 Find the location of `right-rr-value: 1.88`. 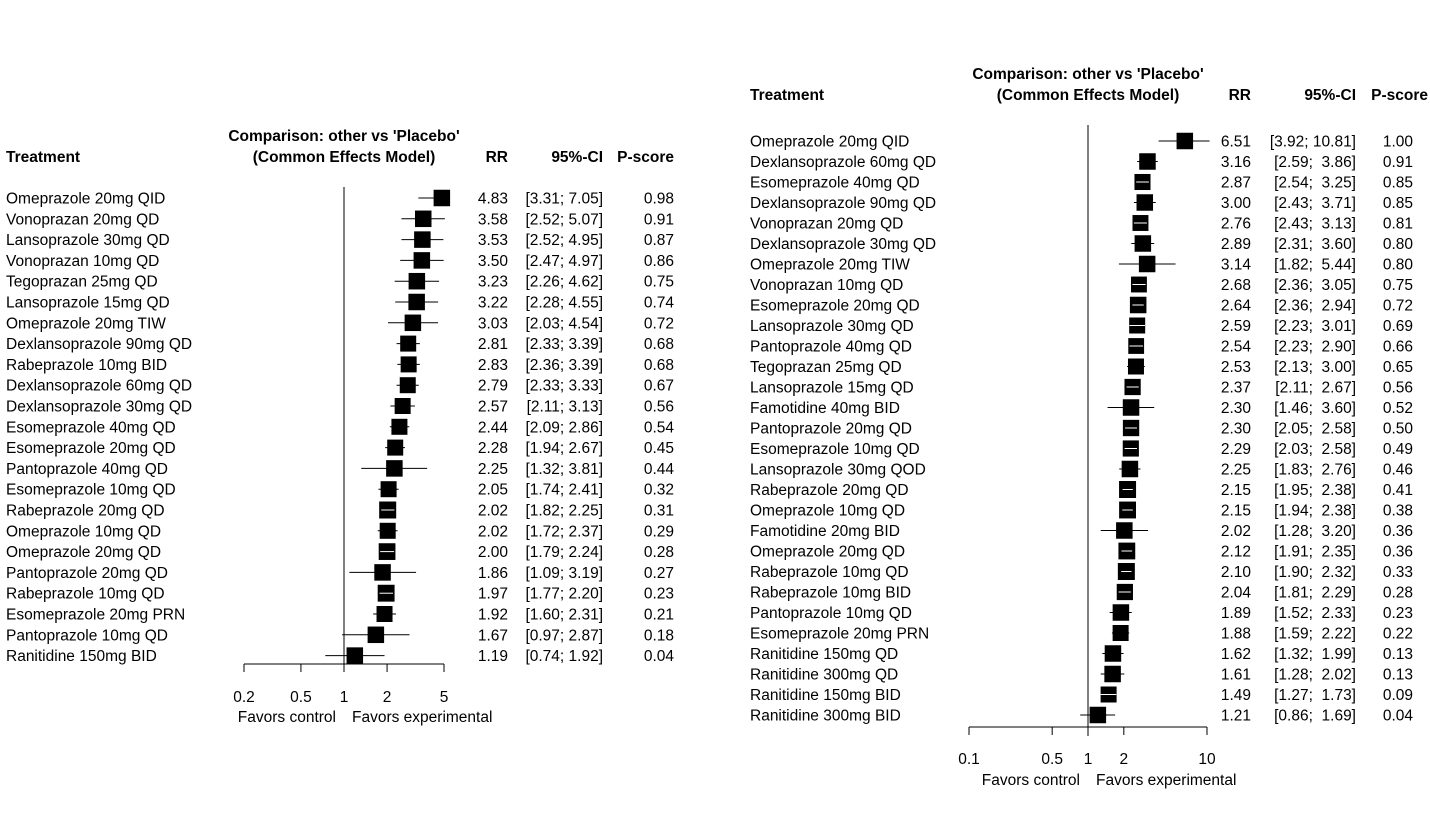

right-rr-value: 1.88 is located at coordinates (1236, 634).